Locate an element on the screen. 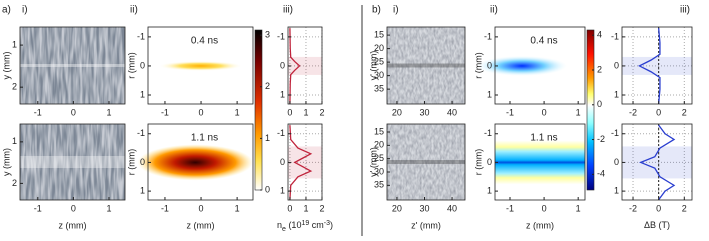  x-tick-label: 30 is located at coordinates (424, 112).